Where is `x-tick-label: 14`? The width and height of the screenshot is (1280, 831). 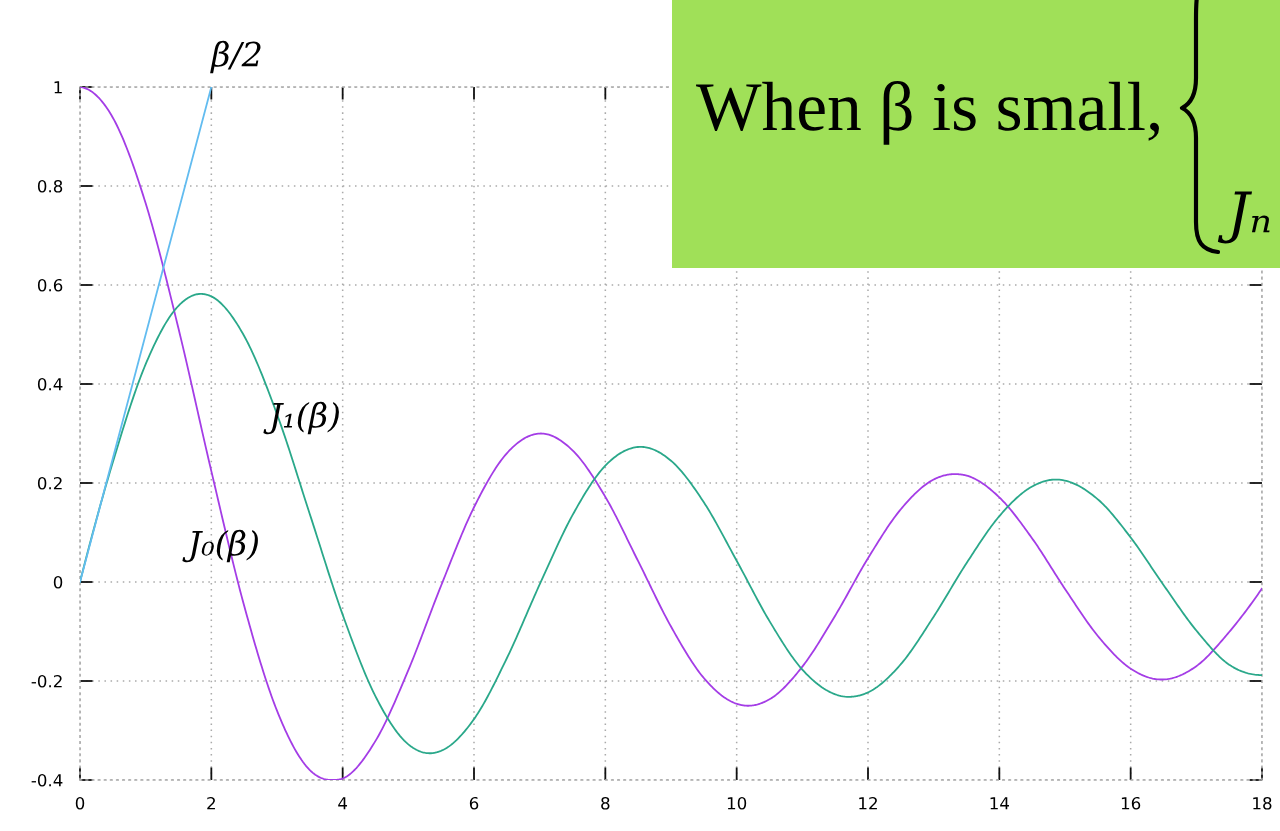 x-tick-label: 14 is located at coordinates (999, 803).